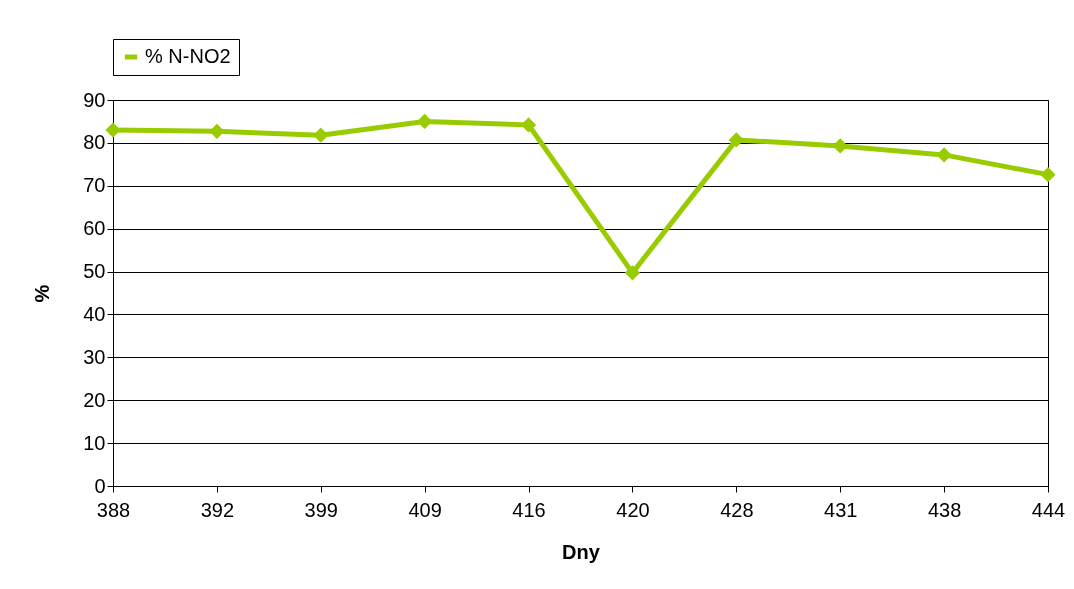 This screenshot has height=589, width=1074. I want to click on x-tick-label: 392, so click(217, 509).